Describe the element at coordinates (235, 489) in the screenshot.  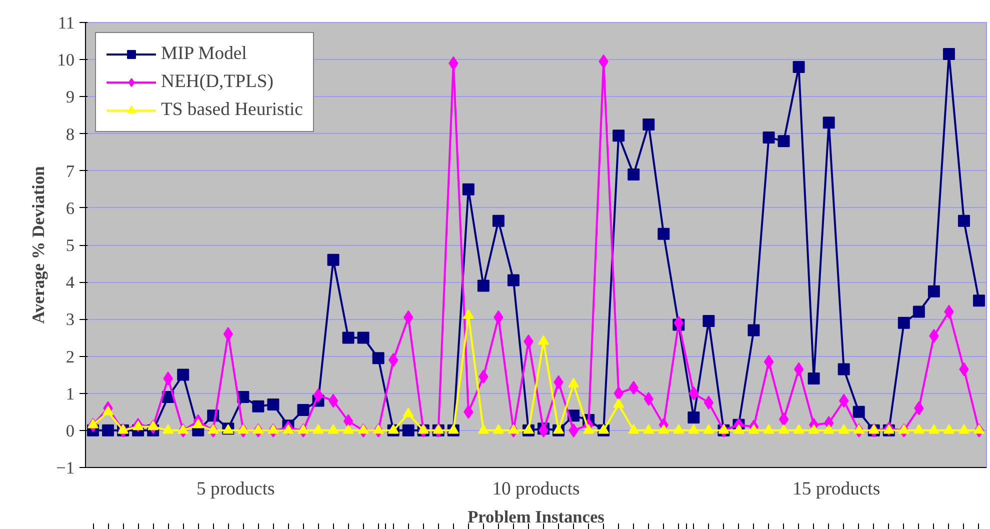
I see `text: 5 products` at that location.